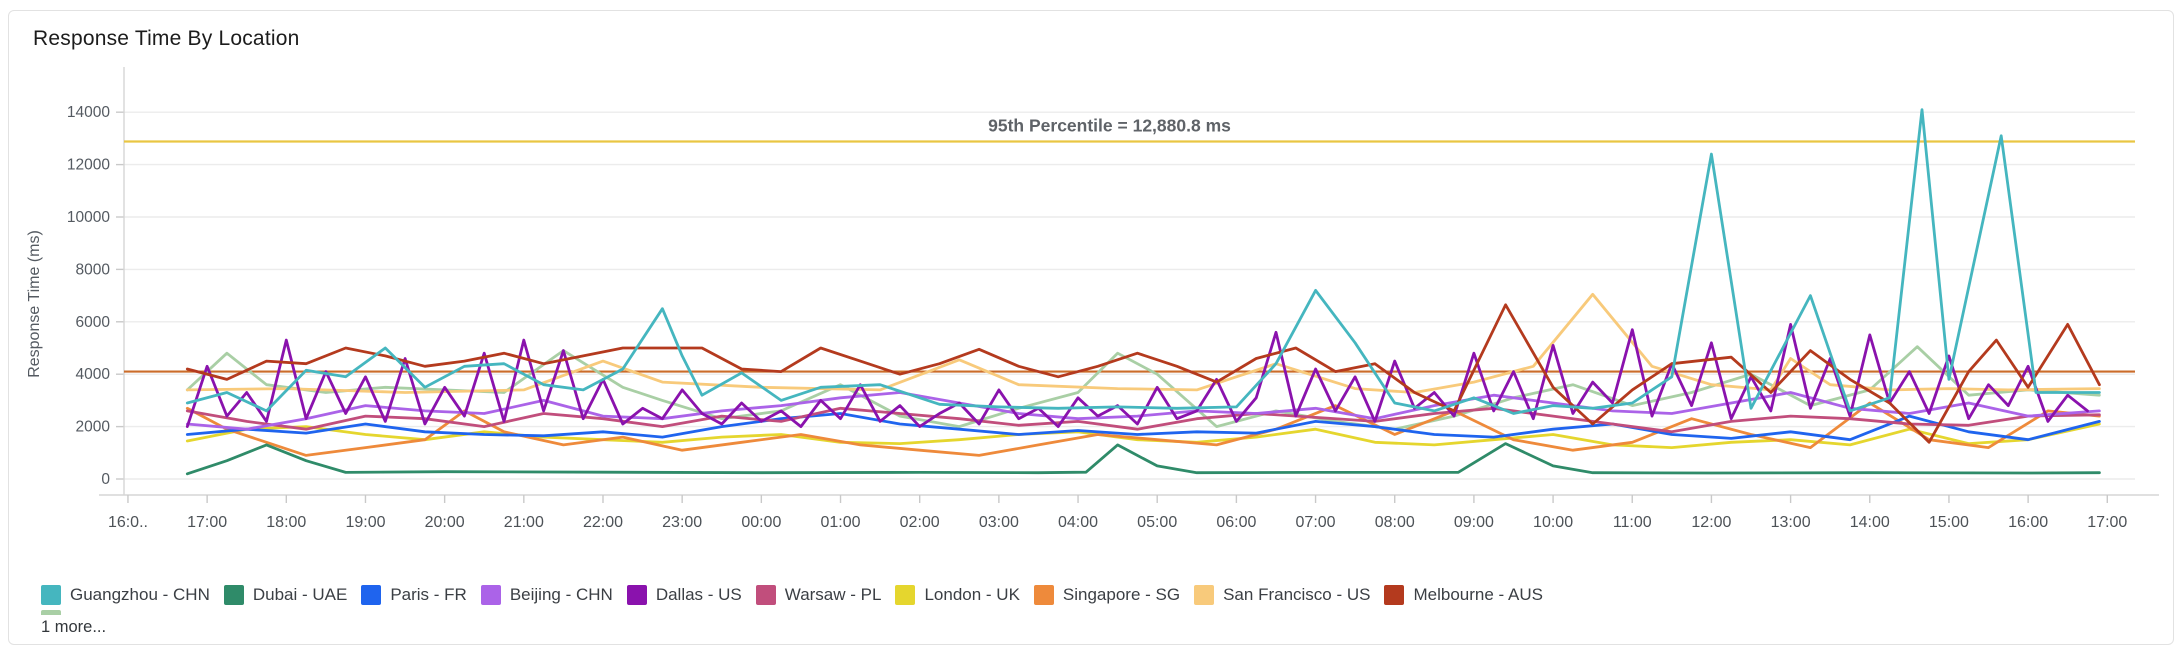 This screenshot has width=2182, height=656. Describe the element at coordinates (1157, 522) in the screenshot. I see `x-tick-label: 05:00` at that location.